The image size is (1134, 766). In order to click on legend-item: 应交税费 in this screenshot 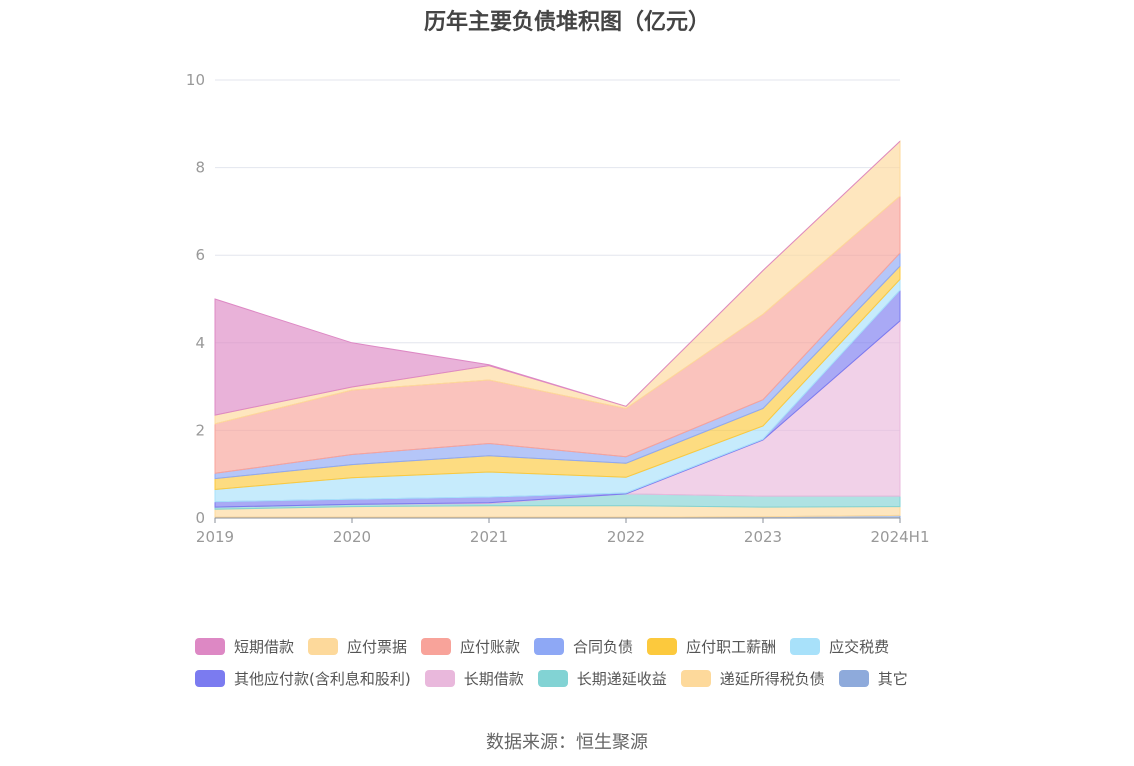, I will do `click(839, 646)`.